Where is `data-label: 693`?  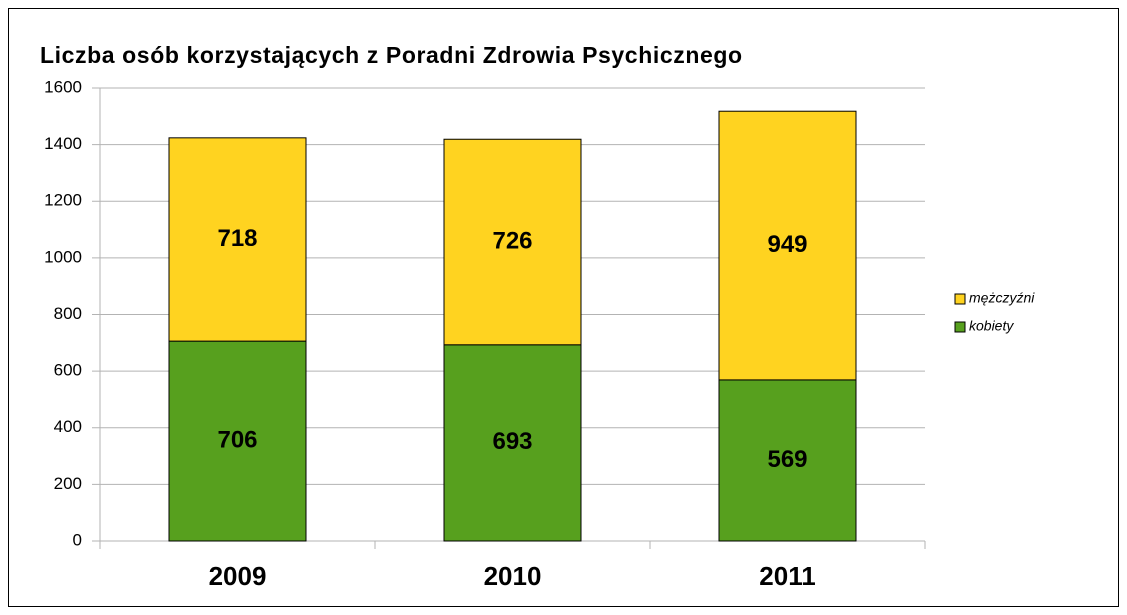
data-label: 693 is located at coordinates (512, 441).